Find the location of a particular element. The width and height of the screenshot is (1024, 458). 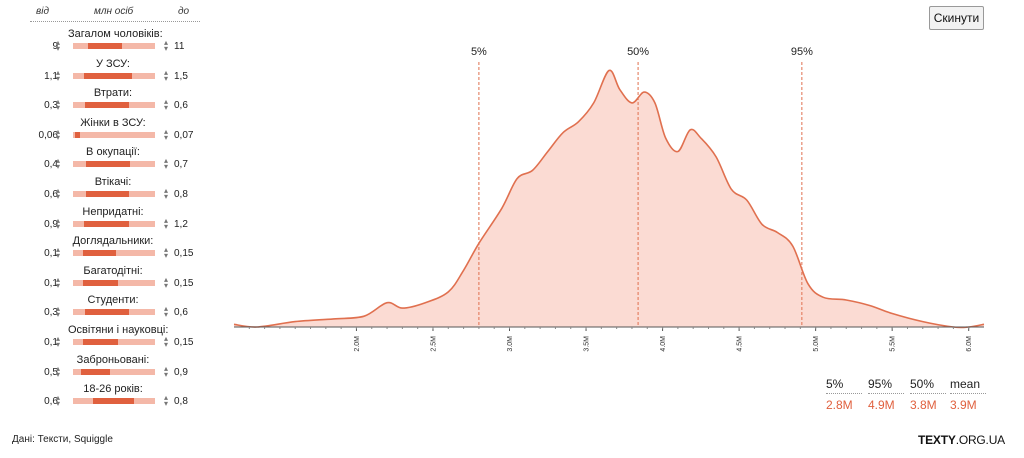

from-value: 1,1 is located at coordinates (51, 76).